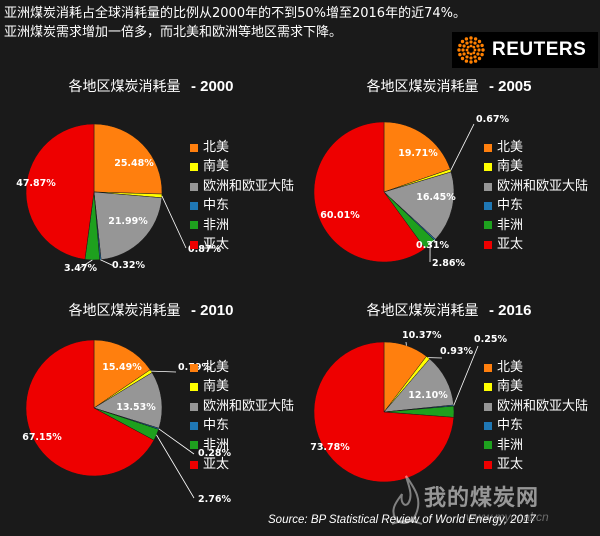  I want to click on data-label-europe-eurasia: 12.10%, so click(428, 395).